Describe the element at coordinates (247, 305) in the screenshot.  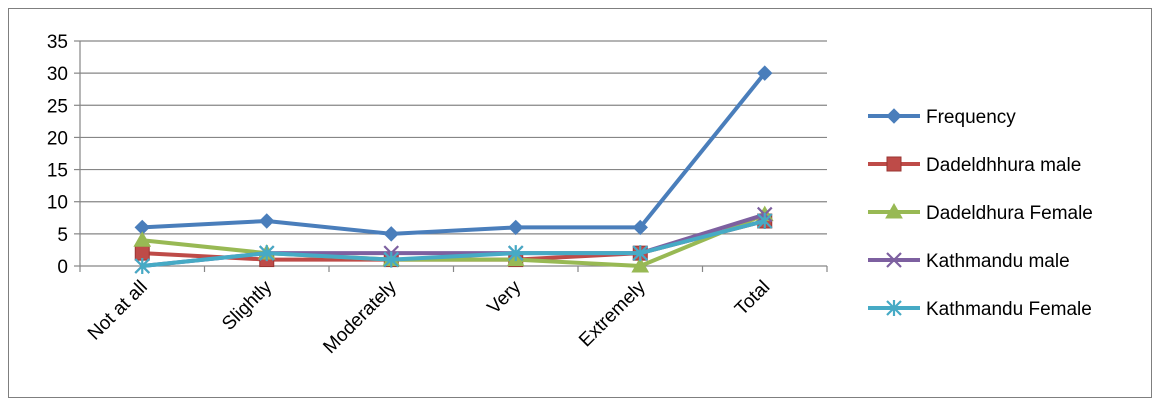
I see `x-tick-label: Slightly` at that location.